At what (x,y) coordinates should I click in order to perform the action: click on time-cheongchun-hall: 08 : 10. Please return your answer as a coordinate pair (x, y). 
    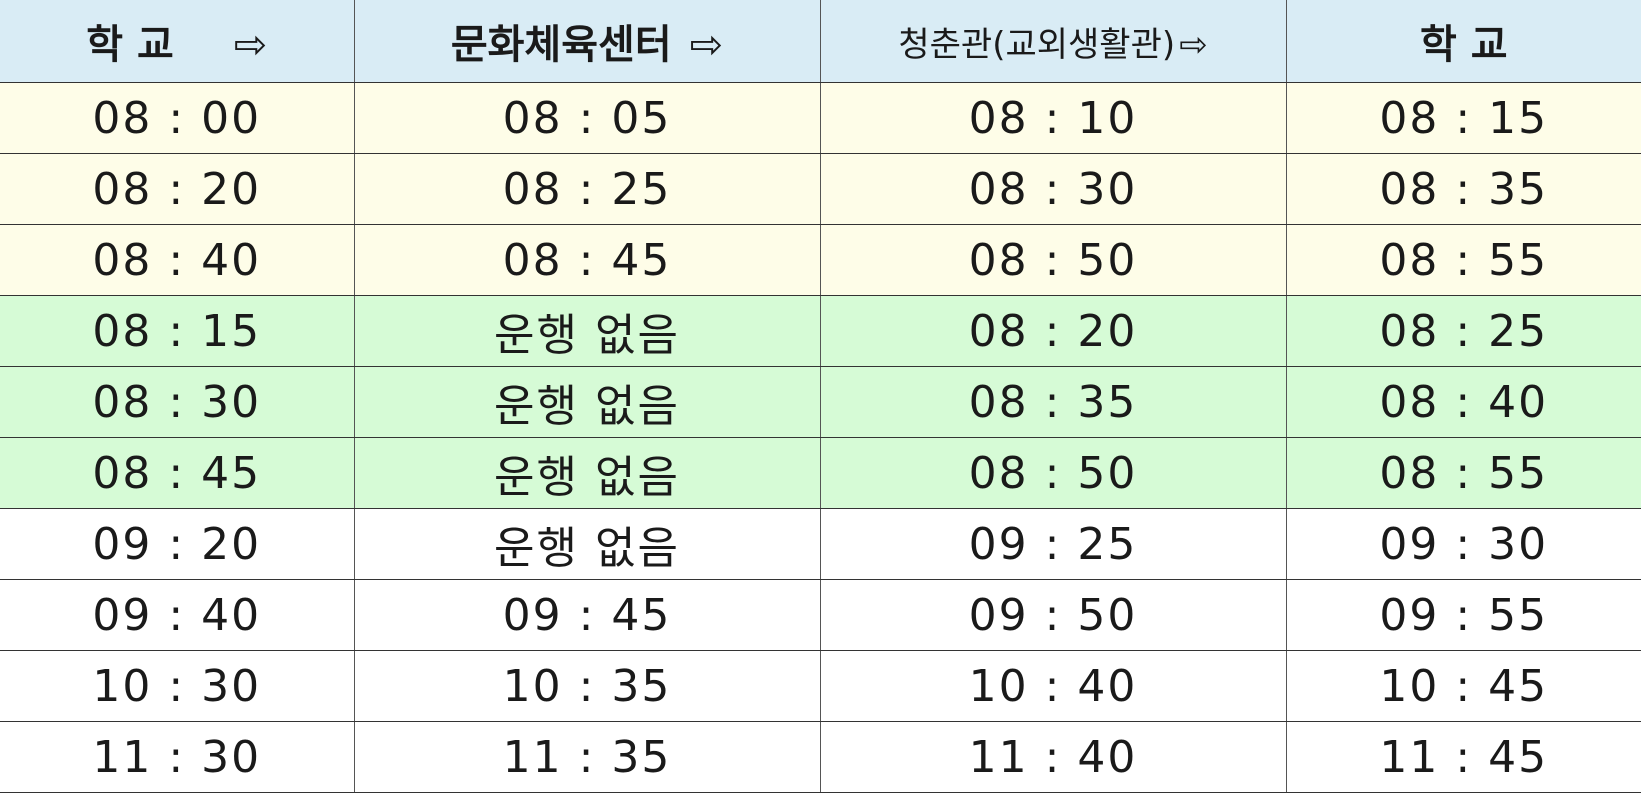
    Looking at the image, I should click on (1053, 118).